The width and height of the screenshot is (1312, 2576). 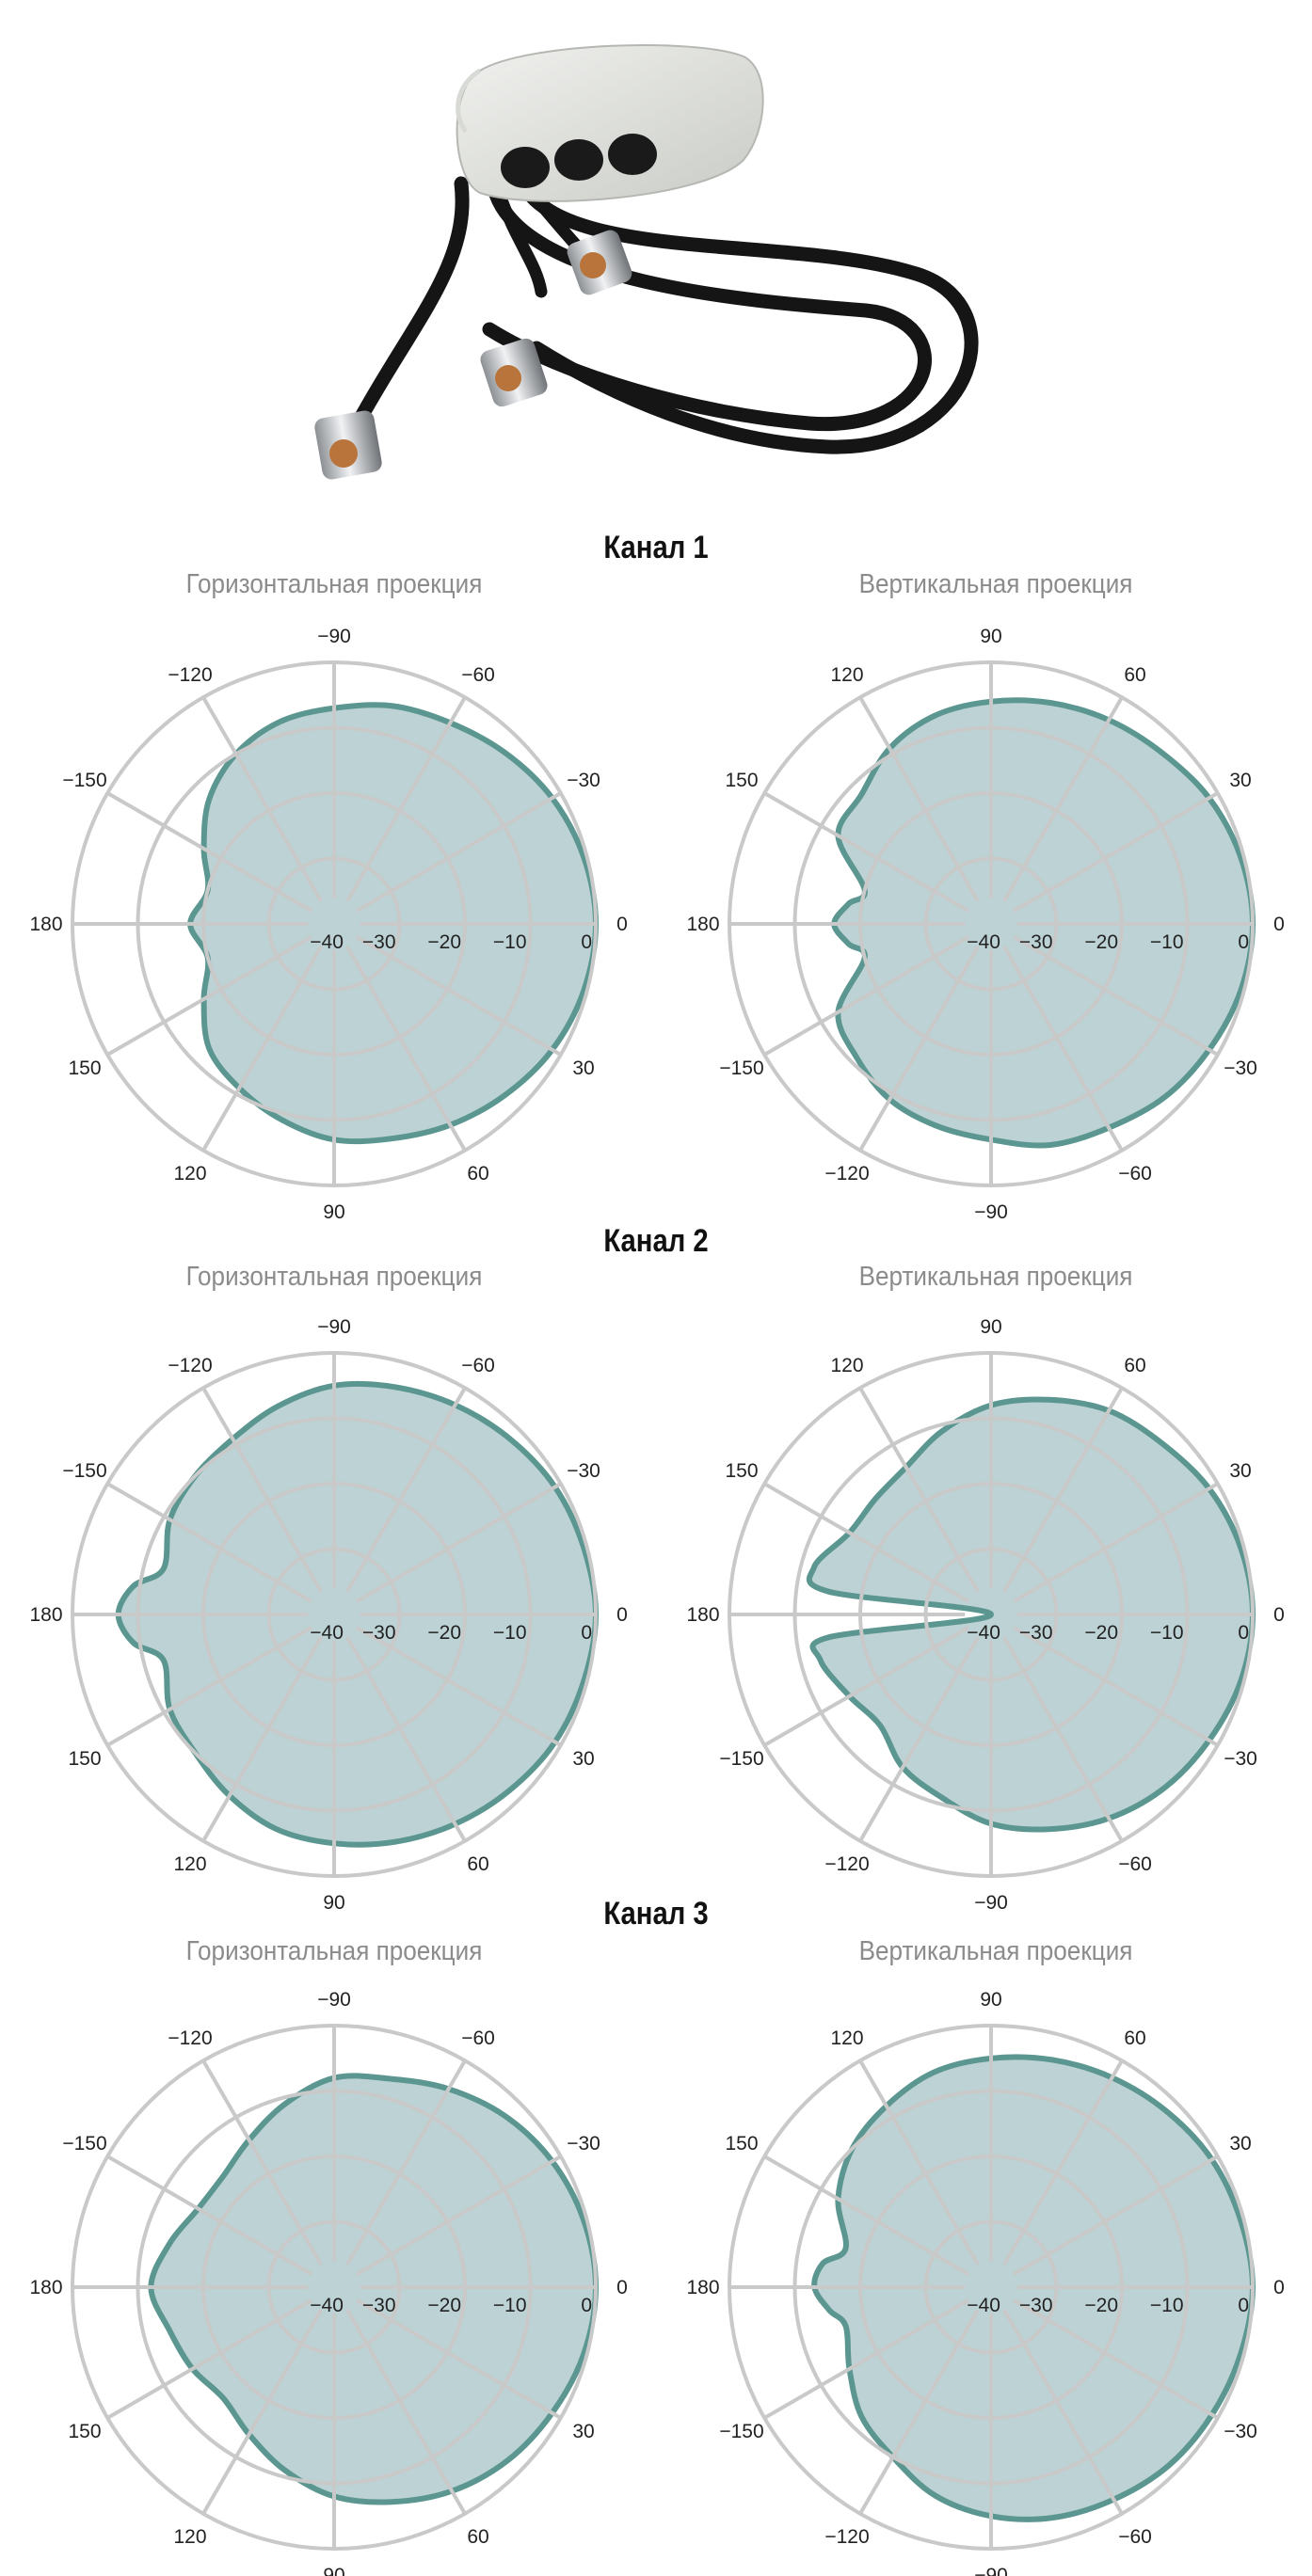 I want to click on channel-2-vertical-subtitle: Вертикальная проекция, so click(x=995, y=1277).